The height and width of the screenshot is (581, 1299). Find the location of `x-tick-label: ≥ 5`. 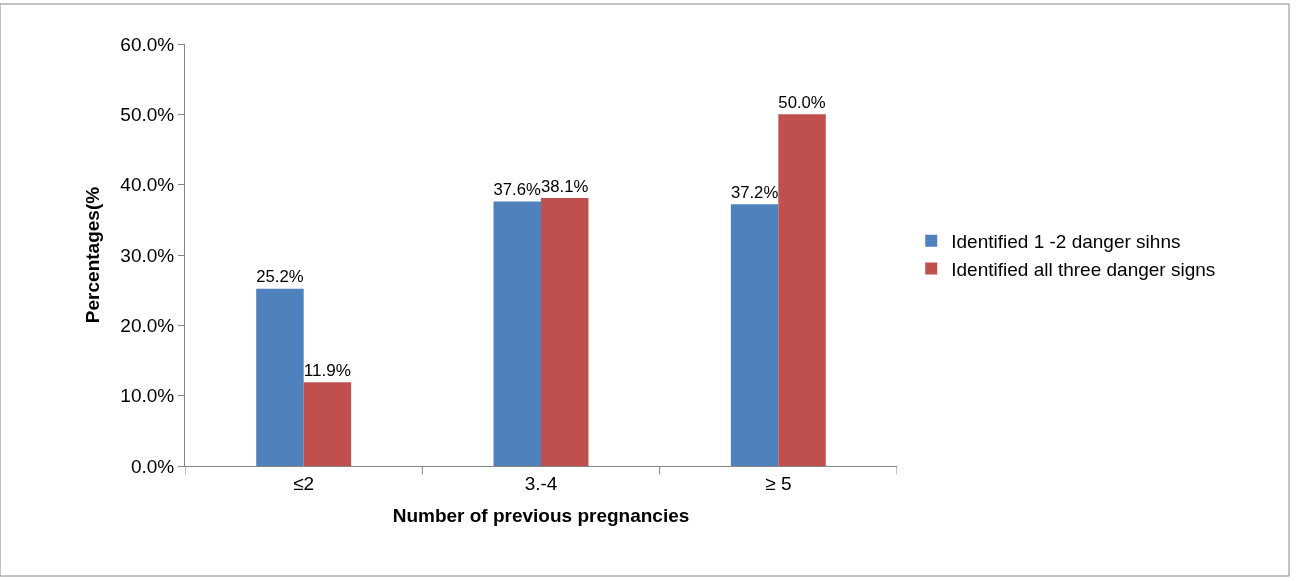

x-tick-label: ≥ 5 is located at coordinates (778, 483).